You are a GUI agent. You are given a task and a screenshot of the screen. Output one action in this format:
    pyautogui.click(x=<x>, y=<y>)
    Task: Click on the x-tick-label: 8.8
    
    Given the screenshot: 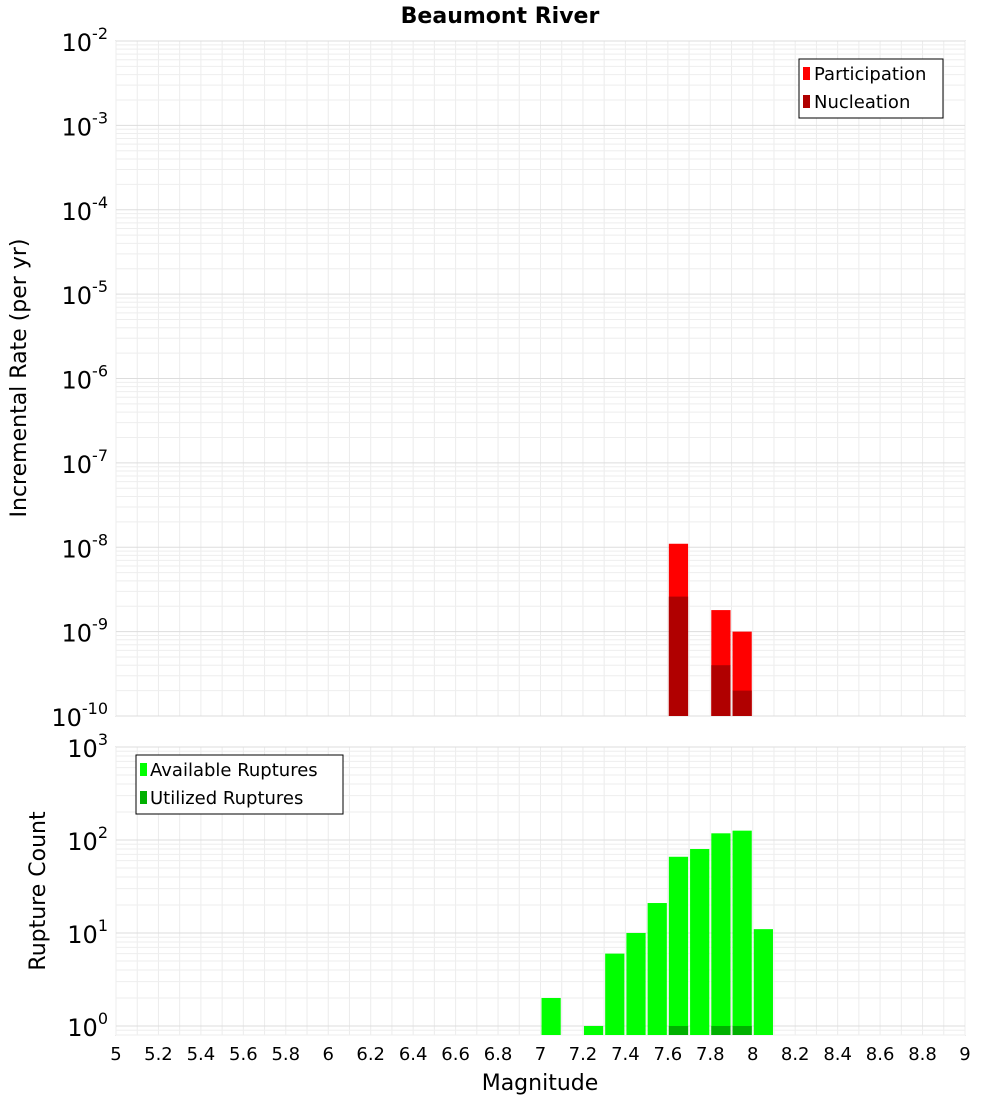 What is the action you would take?
    pyautogui.click(x=922, y=1054)
    